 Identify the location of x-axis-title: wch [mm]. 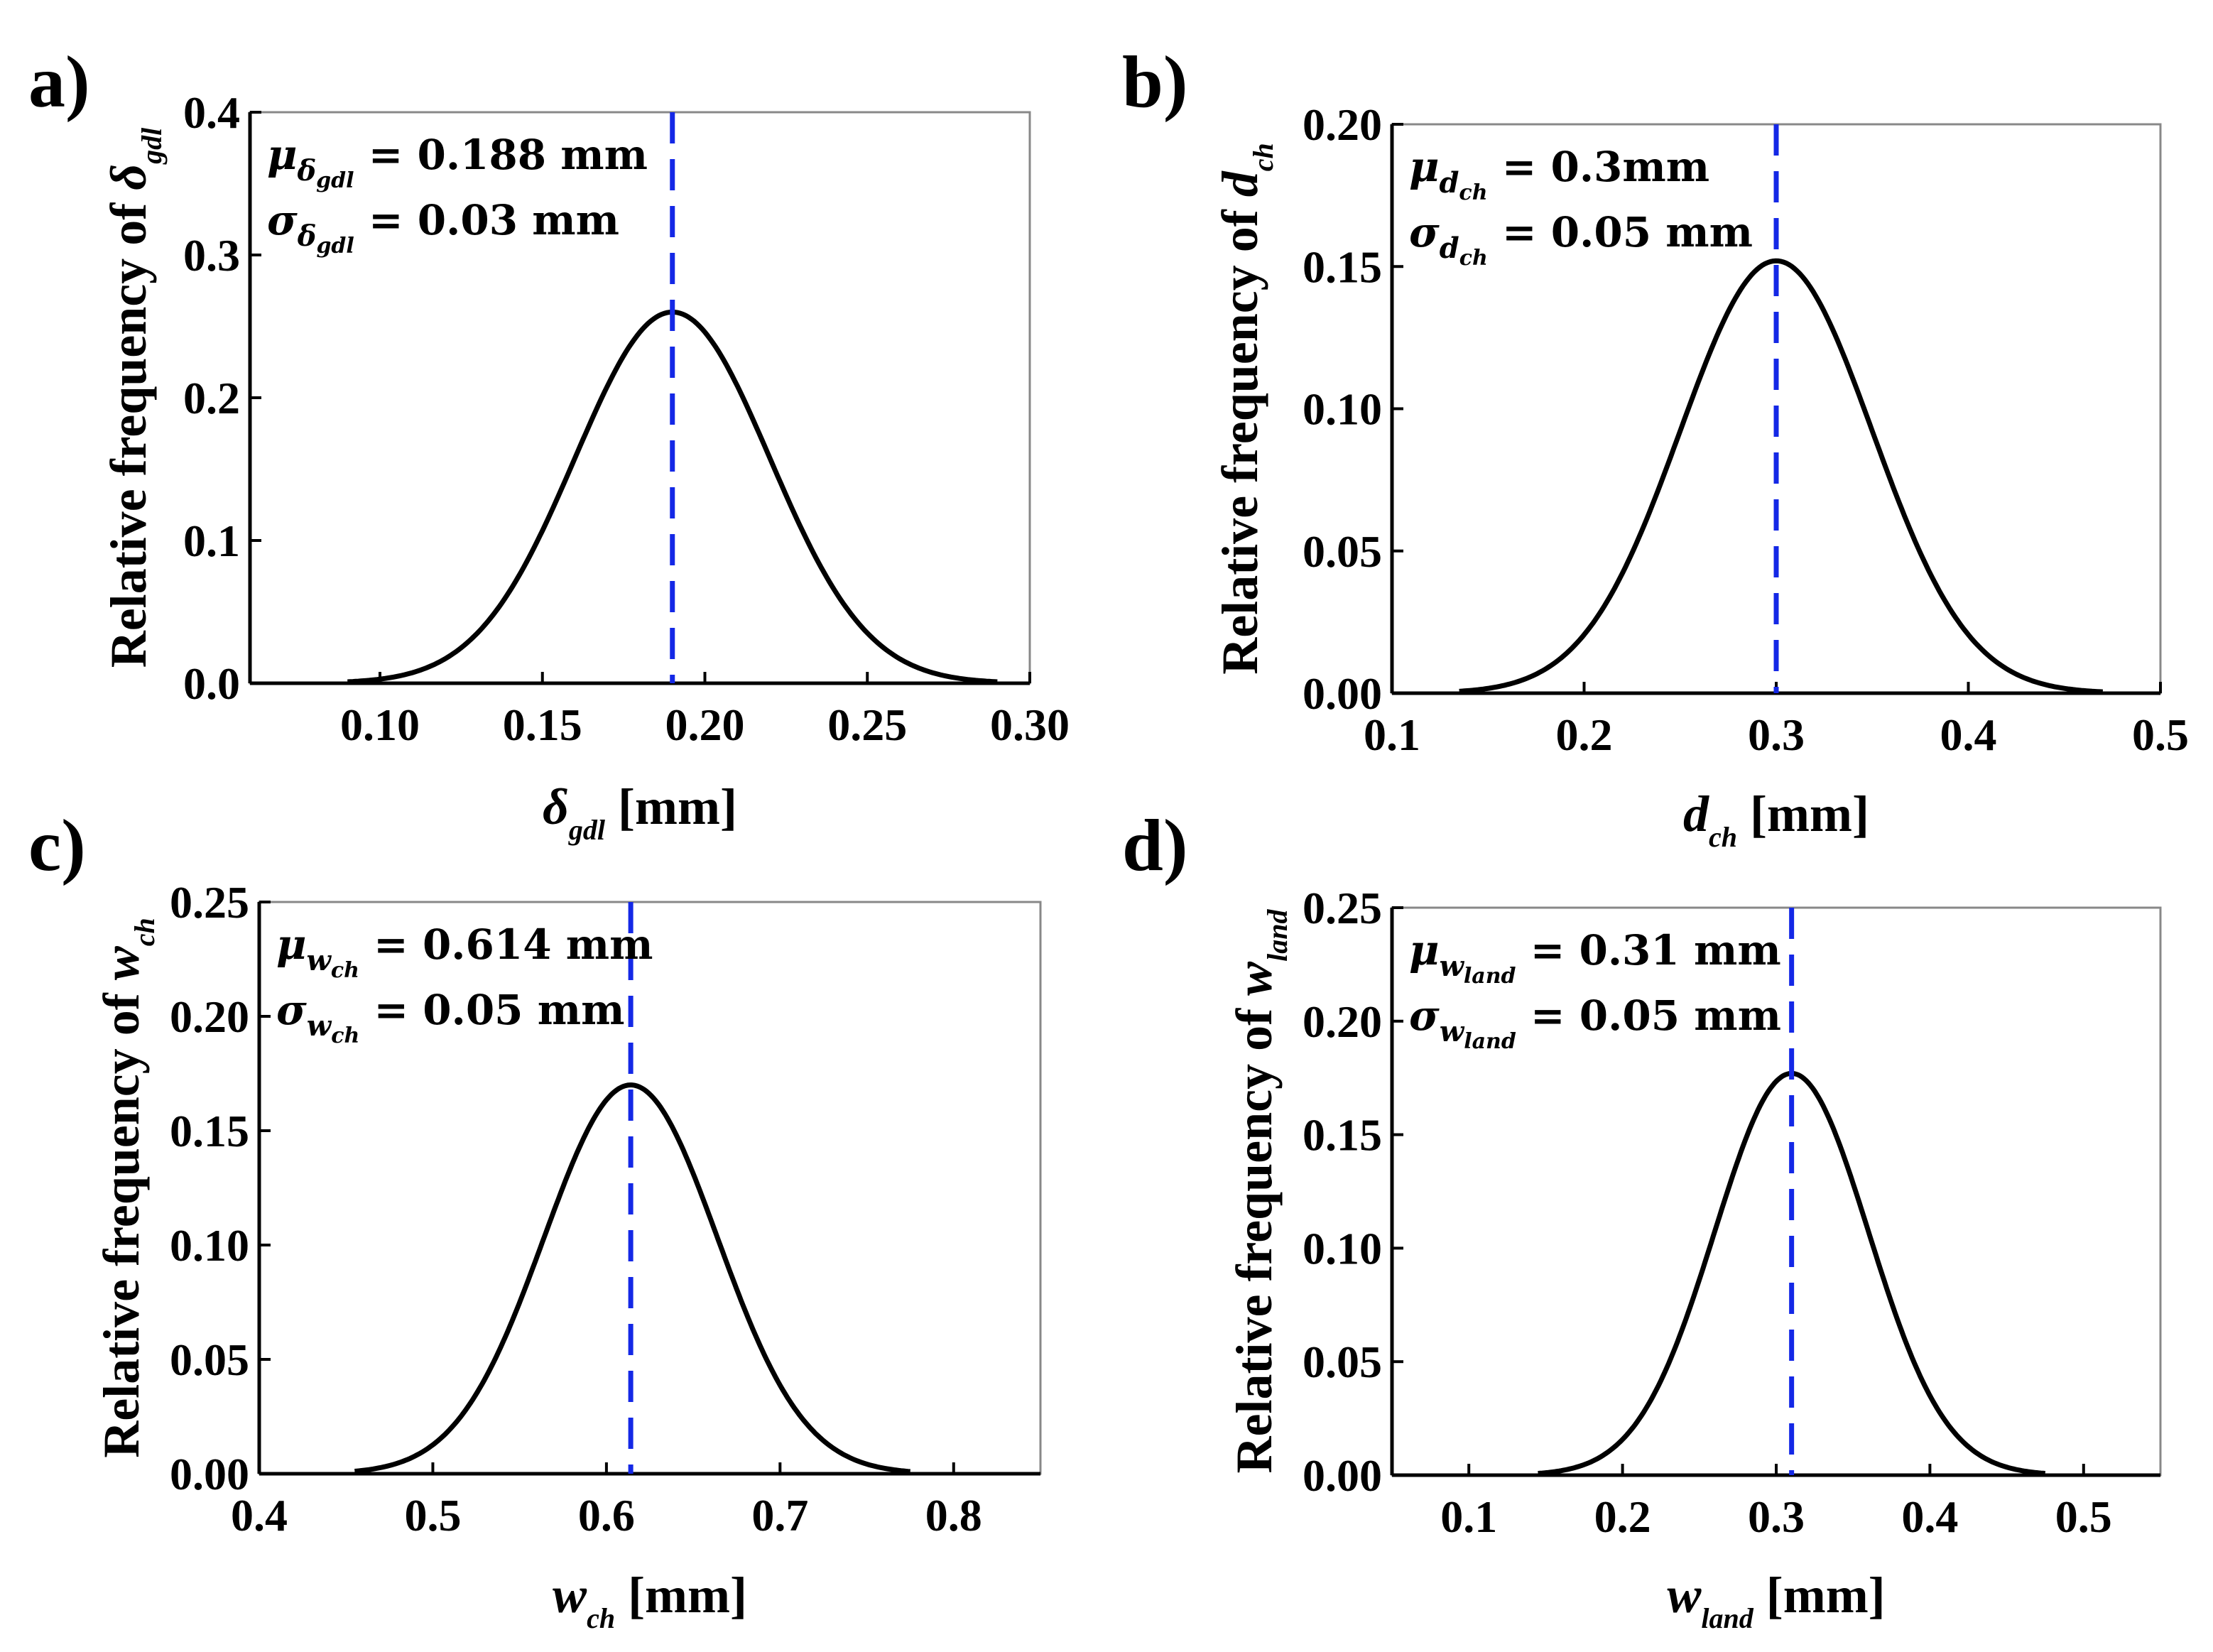
(650, 1600).